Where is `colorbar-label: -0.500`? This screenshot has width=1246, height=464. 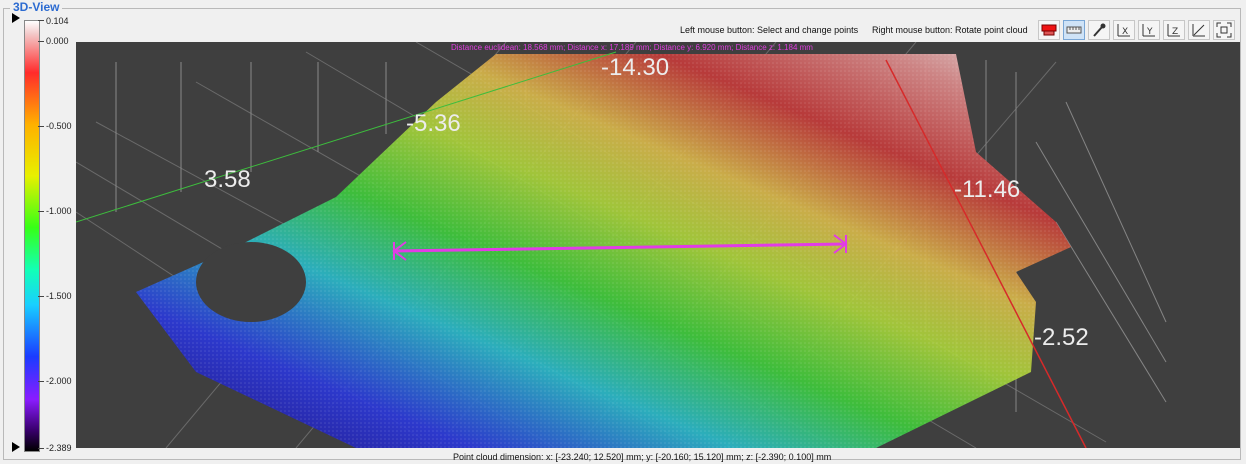 colorbar-label: -0.500 is located at coordinates (59, 126).